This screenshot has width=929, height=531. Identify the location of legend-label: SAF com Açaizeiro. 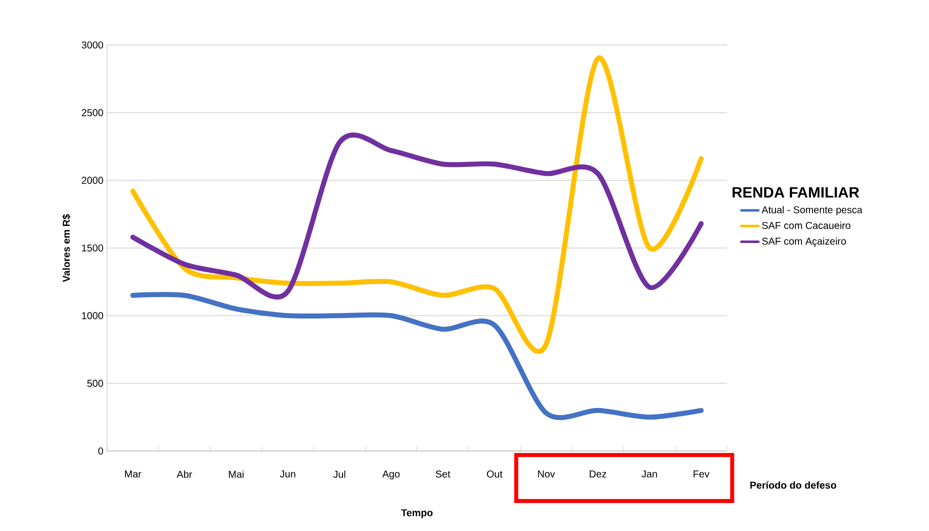
(804, 242).